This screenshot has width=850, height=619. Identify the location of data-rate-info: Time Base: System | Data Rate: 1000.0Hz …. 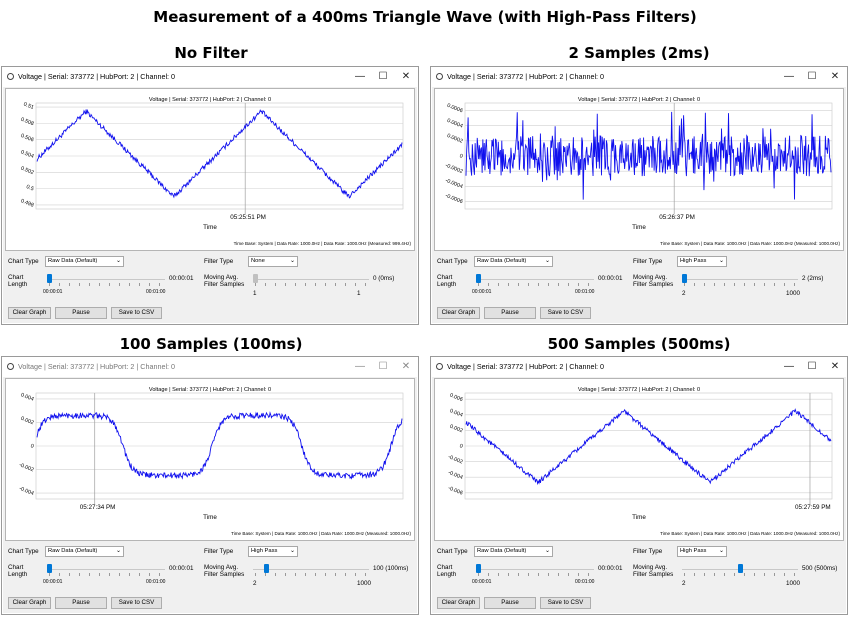
(750, 533).